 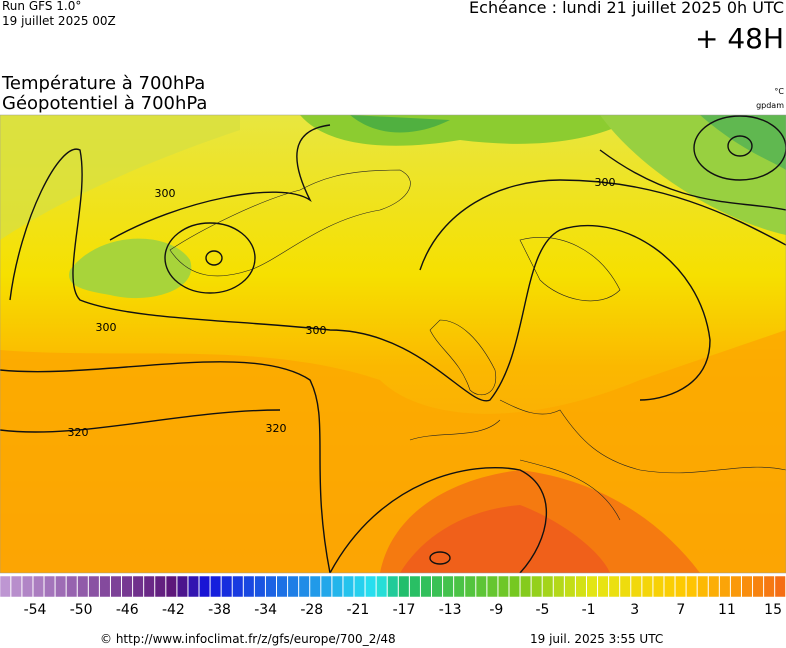 What do you see at coordinates (496, 610) in the screenshot?
I see `colorbar-label: -9` at bounding box center [496, 610].